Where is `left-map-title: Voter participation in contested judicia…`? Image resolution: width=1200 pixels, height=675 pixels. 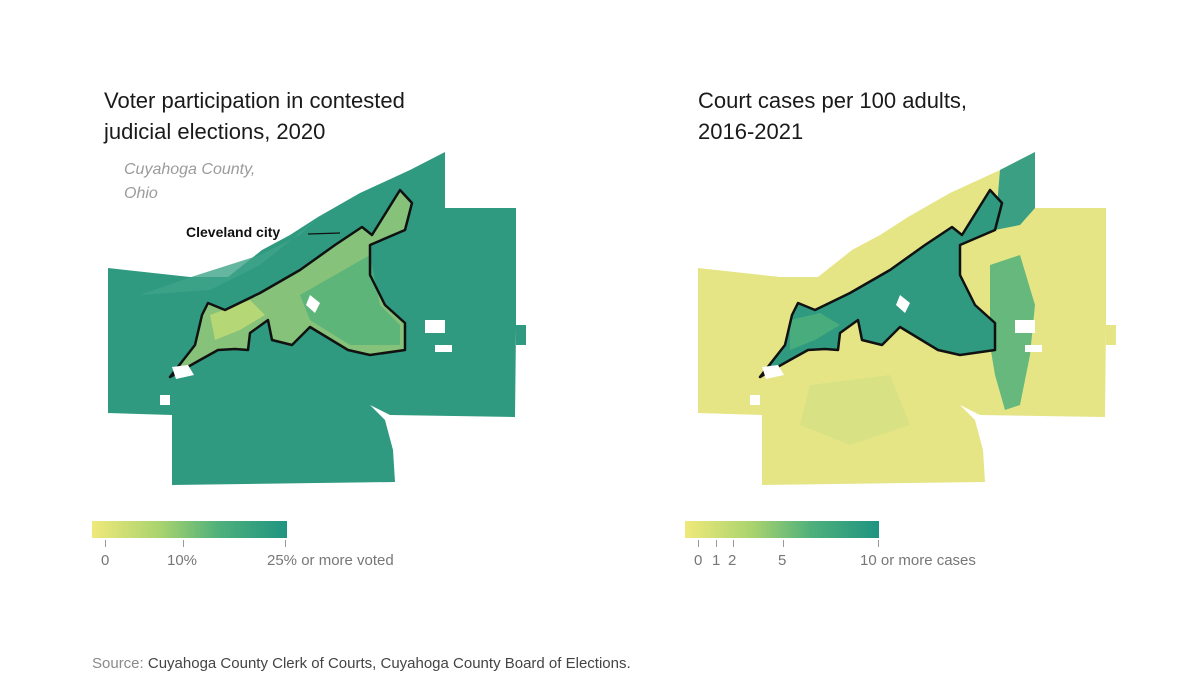
left-map-title: Voter participation in contested judicia… is located at coordinates (254, 116).